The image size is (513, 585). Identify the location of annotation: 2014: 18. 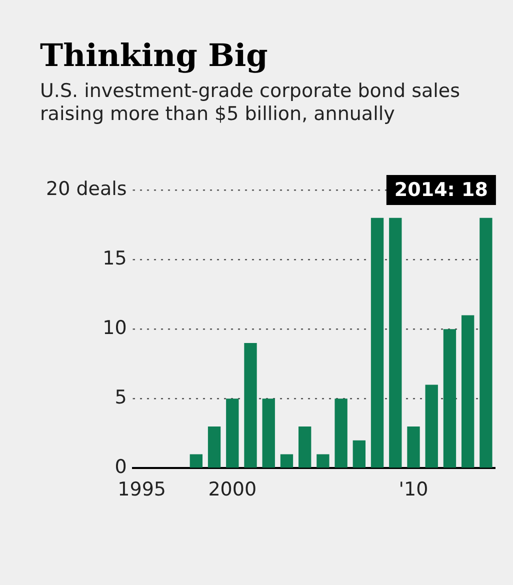
(441, 189).